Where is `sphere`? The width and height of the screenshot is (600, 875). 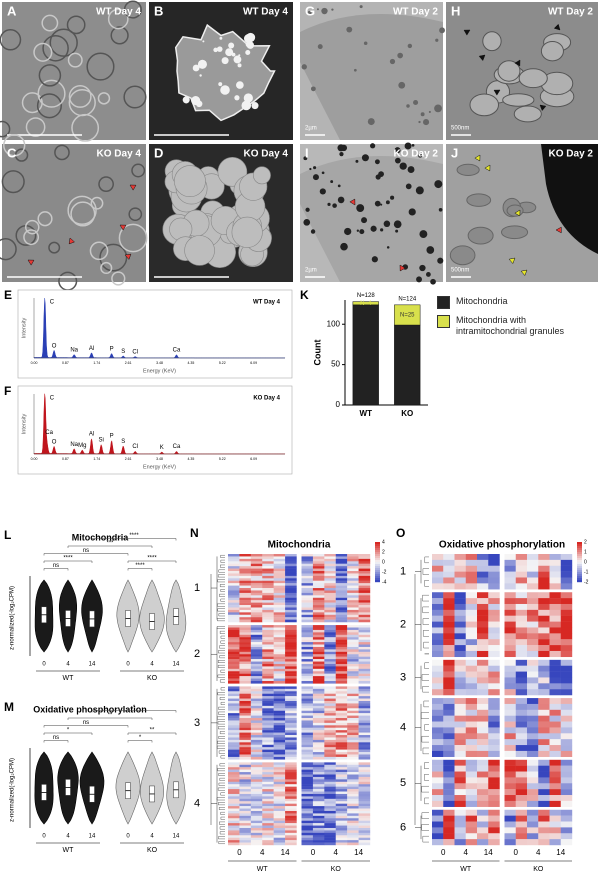 sphere is located at coordinates (247, 232).